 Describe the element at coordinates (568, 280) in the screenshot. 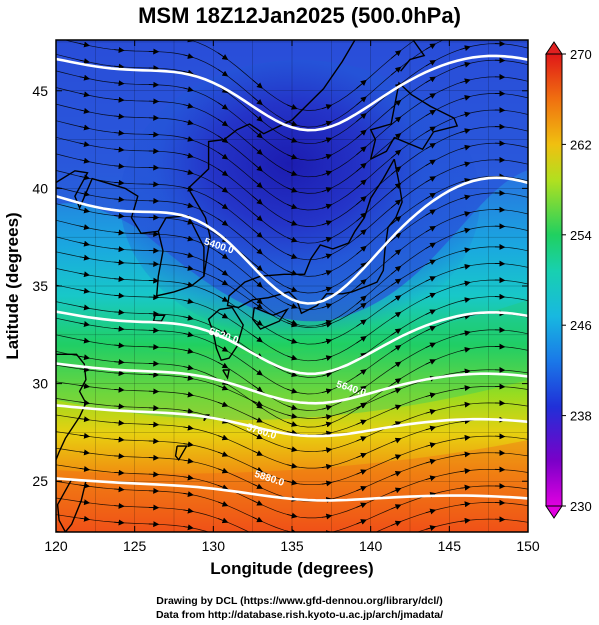

I see `colorbar: 230 238 246 254 262 270` at that location.